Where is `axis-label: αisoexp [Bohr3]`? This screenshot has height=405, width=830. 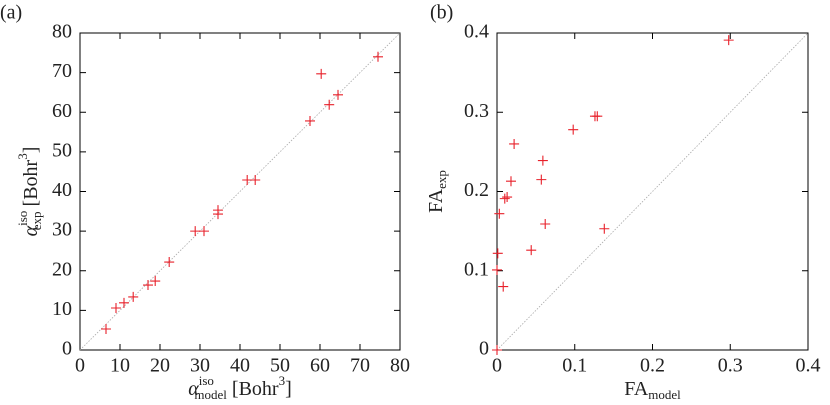 axis-label: αisoexp [Bohr3] is located at coordinates (29, 192).